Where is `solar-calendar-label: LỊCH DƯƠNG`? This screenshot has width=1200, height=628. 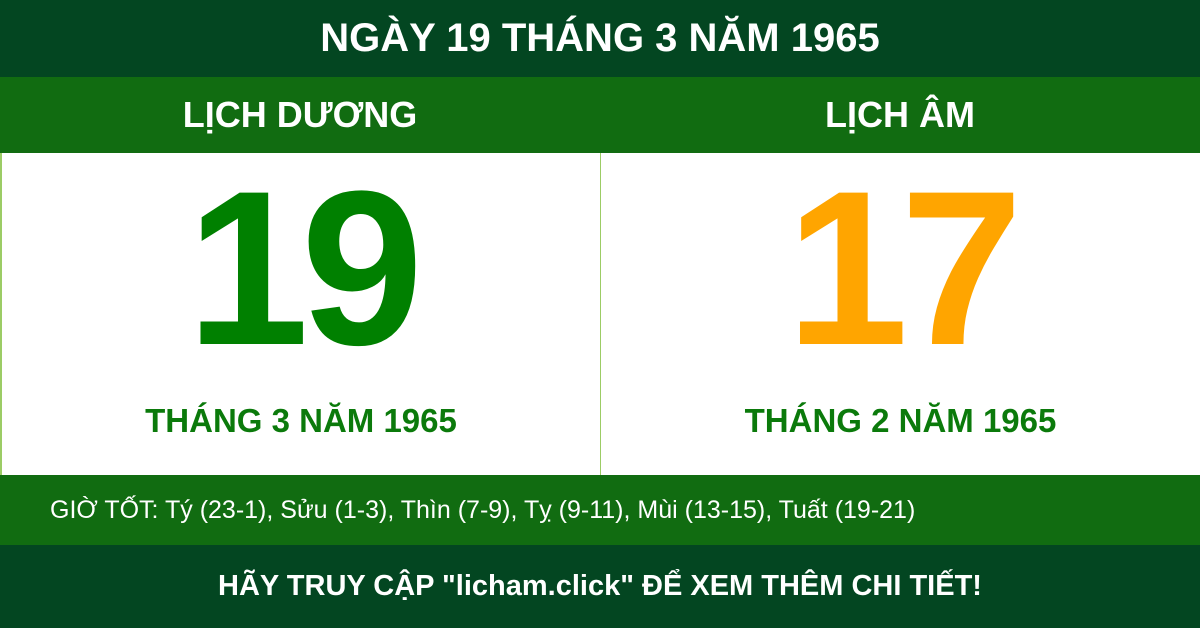
solar-calendar-label: LỊCH DƯƠNG is located at coordinates (300, 114).